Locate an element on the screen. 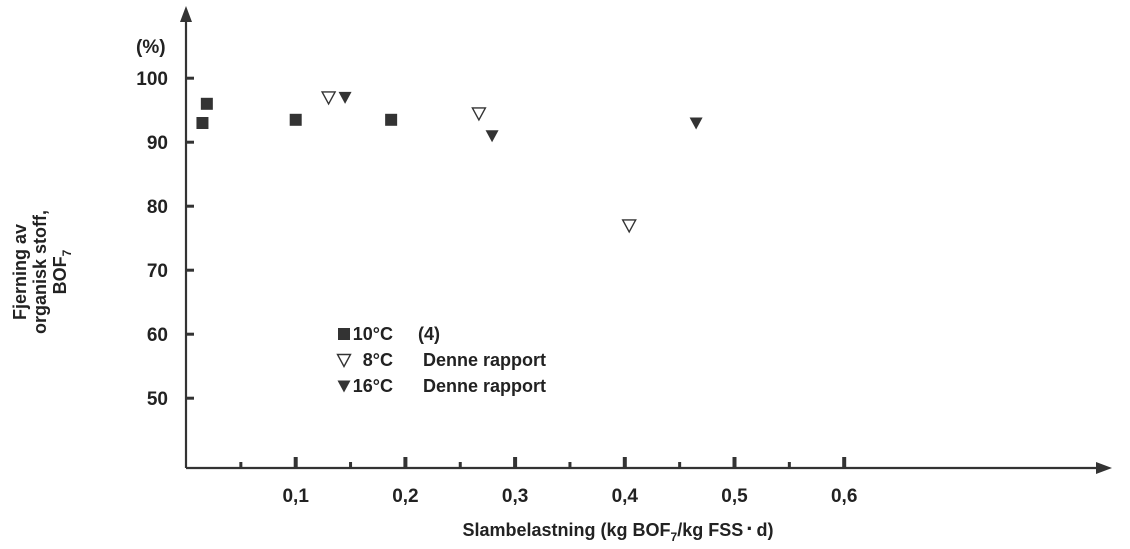 This screenshot has width=1130, height=549. y-tick-label: 70 is located at coordinates (157, 271).